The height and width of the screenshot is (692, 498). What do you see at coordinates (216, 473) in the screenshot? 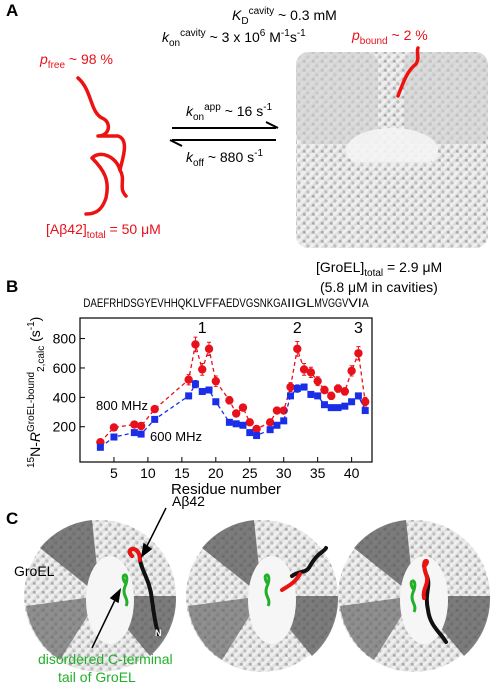
I see `x-tick-label: 20` at bounding box center [216, 473].